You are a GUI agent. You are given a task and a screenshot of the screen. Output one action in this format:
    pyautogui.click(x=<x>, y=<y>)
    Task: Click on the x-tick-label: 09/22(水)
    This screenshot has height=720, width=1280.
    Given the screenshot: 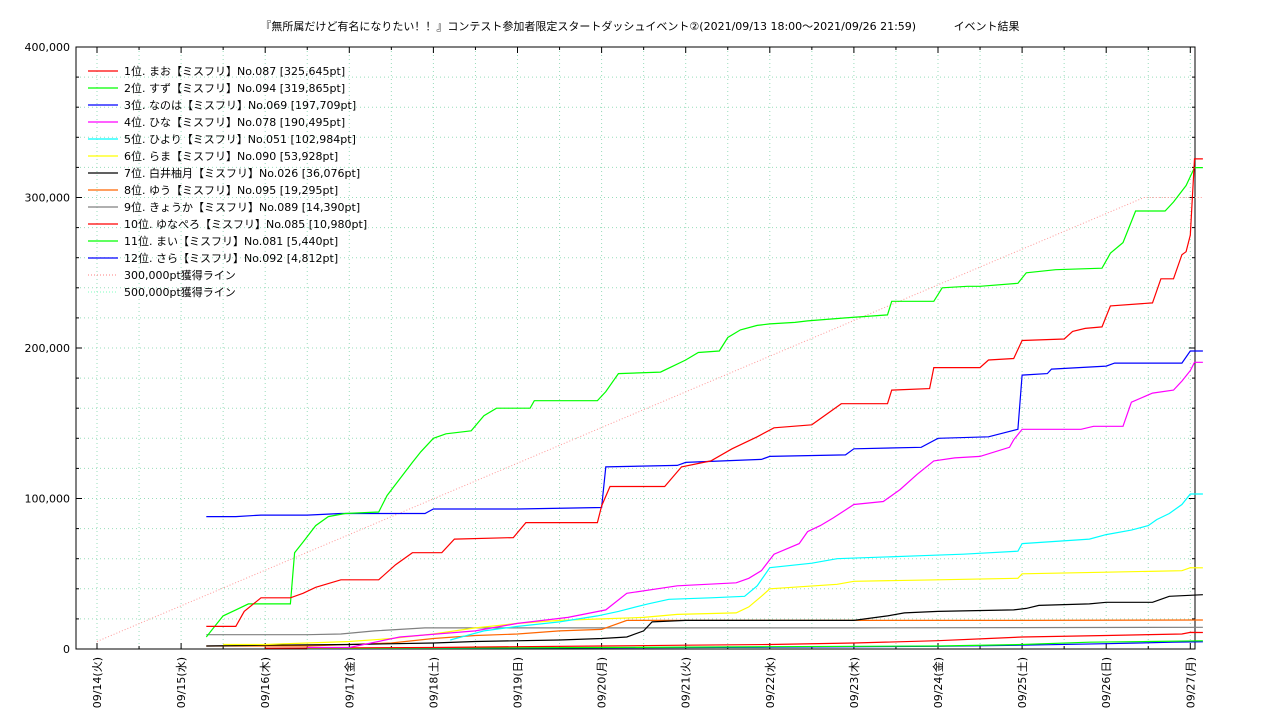 What is the action you would take?
    pyautogui.click(x=770, y=682)
    